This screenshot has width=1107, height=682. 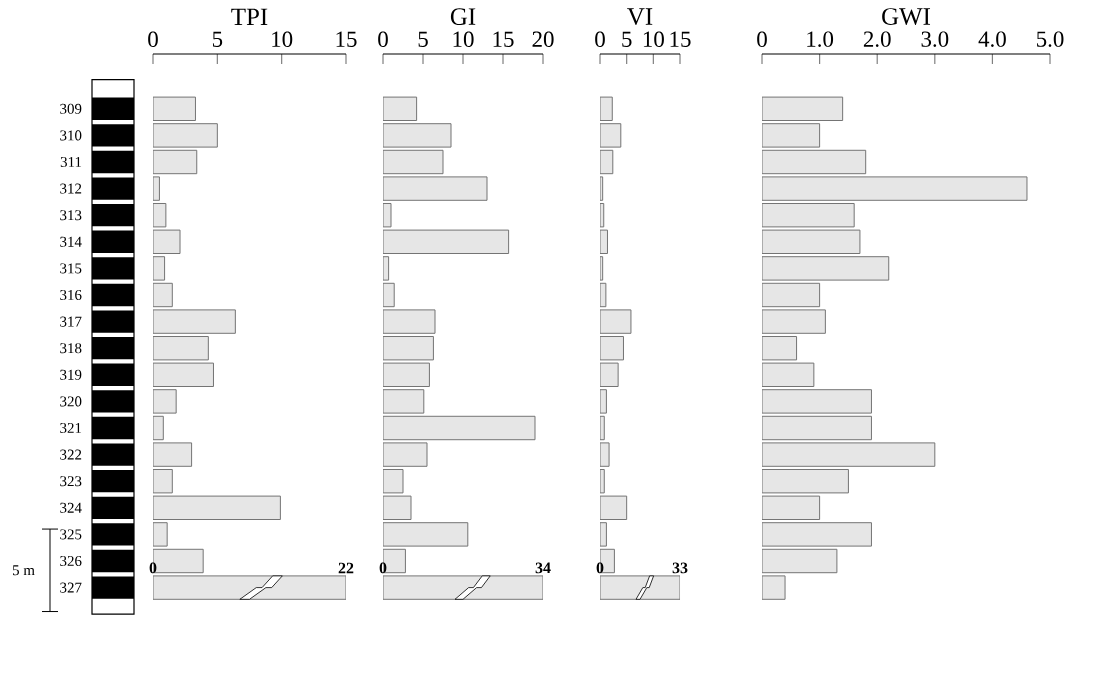 I want to click on x-tick-label: 22, so click(x=346, y=568).